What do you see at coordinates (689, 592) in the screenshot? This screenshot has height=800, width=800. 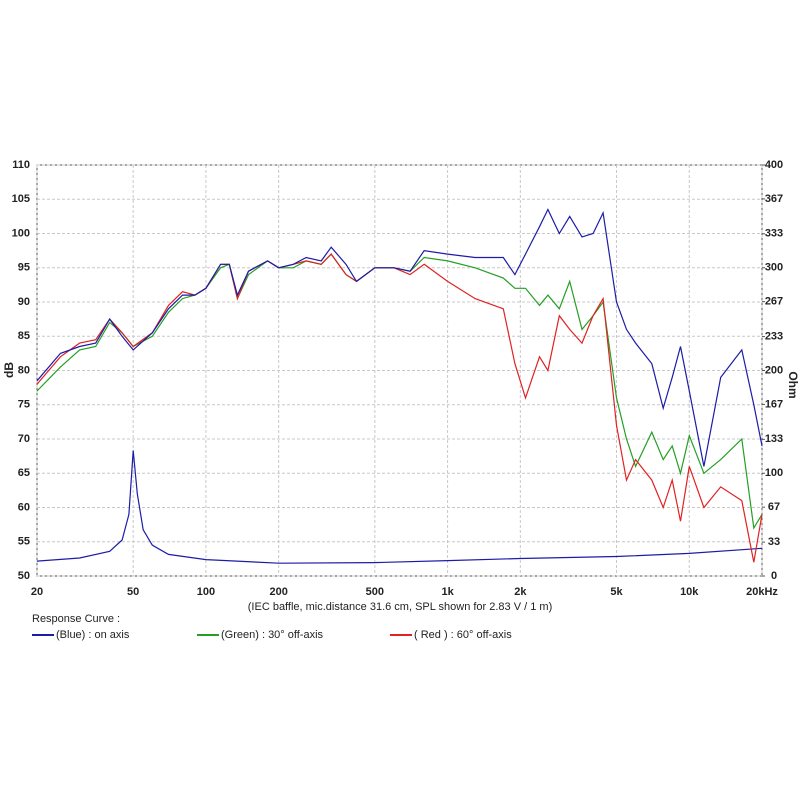 I see `x-tick-label: 10k` at bounding box center [689, 592].